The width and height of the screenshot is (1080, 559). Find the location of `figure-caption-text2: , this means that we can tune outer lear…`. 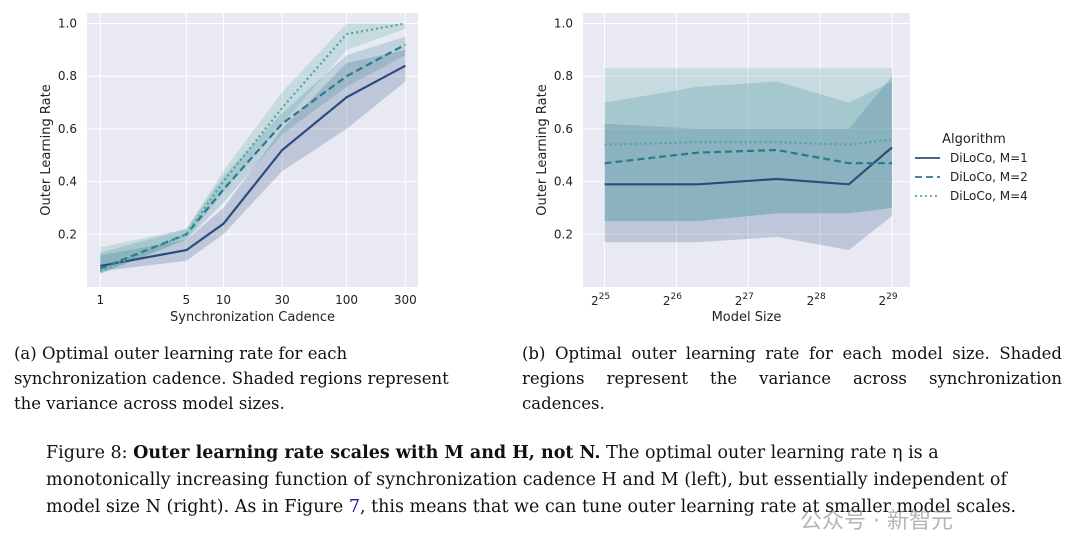

figure-caption-text2: , this means that we can tune outer lear… is located at coordinates (688, 507).